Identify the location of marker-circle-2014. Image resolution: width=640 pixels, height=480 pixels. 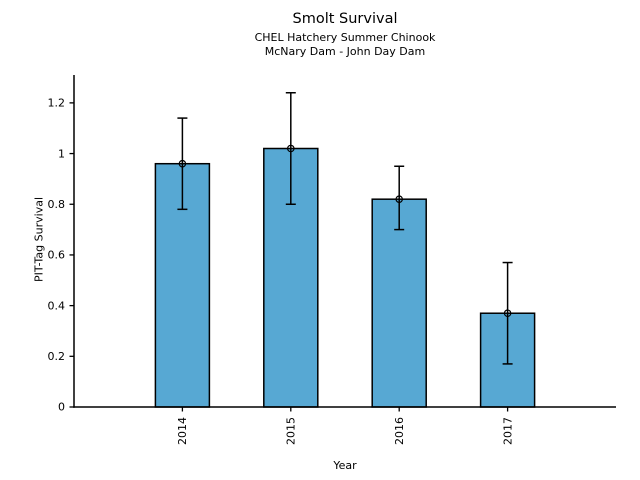
(182, 163).